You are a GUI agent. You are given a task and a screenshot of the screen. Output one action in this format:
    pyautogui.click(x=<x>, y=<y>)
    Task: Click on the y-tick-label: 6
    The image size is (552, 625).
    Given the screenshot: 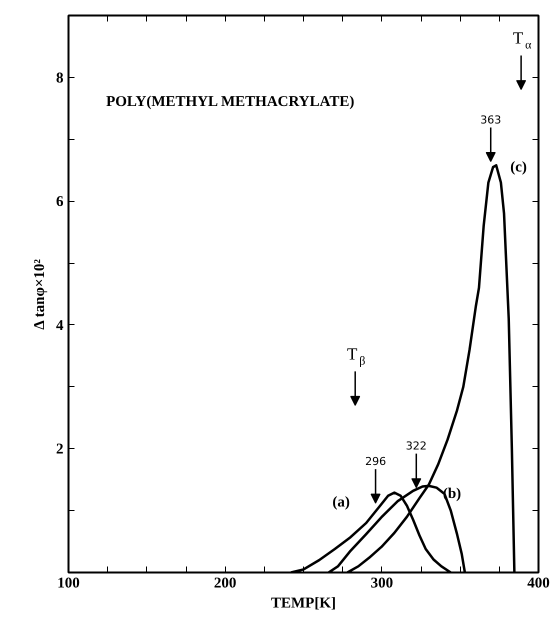 What is the action you would take?
    pyautogui.click(x=60, y=202)
    